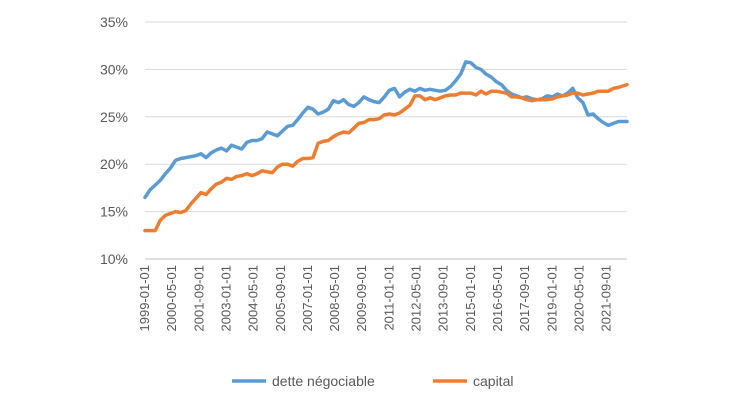 This screenshot has height=410, width=730. I want to click on x-tick-label: 2007-01-01, so click(307, 298).